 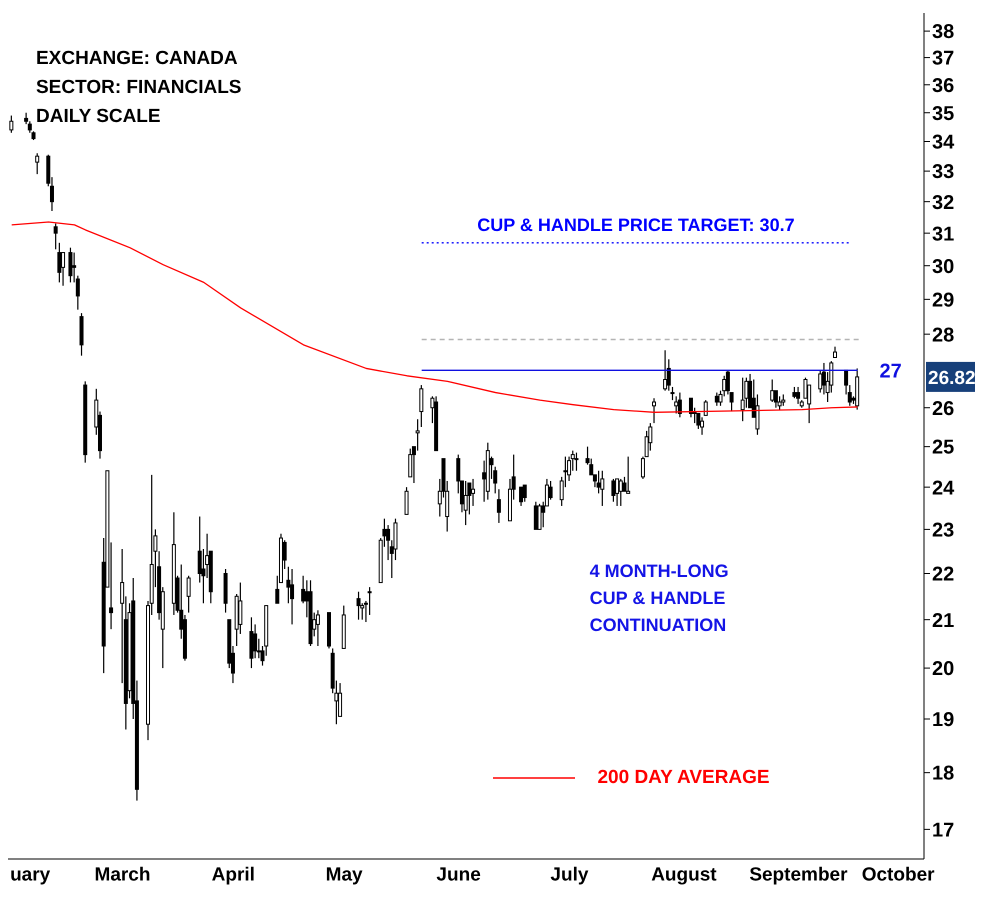 What do you see at coordinates (636, 224) in the screenshot?
I see `series-label: CUP & HANDLE PRICE TARGET: 30.7` at bounding box center [636, 224].